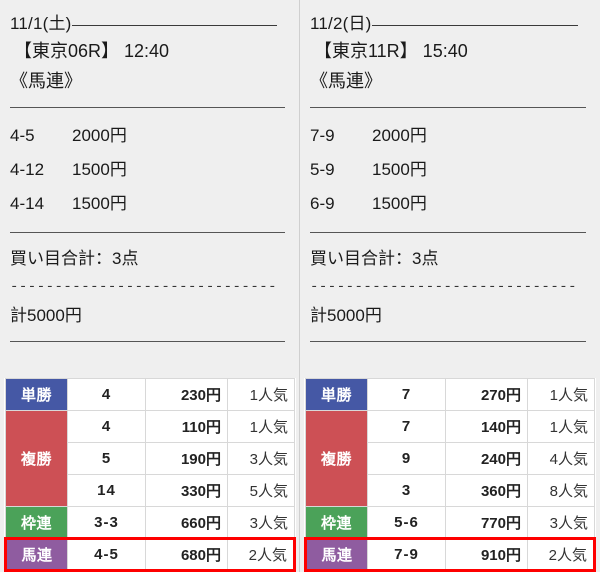 The image size is (600, 572). What do you see at coordinates (486, 490) in the screenshot?
I see `payout-amount: 360円` at bounding box center [486, 490].